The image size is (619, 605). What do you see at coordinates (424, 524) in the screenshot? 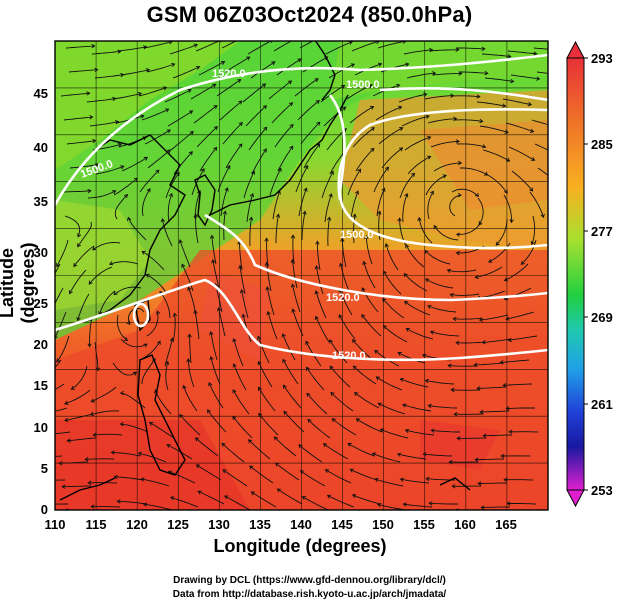
I see `lon-tick: 155` at bounding box center [424, 524].